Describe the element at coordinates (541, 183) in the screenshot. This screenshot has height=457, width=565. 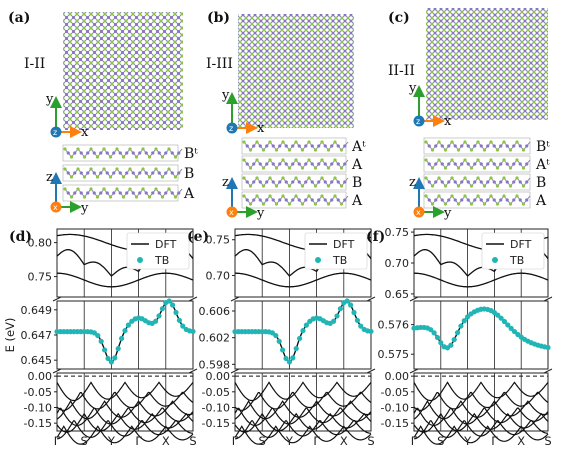
I see `layer-label: B` at that location.